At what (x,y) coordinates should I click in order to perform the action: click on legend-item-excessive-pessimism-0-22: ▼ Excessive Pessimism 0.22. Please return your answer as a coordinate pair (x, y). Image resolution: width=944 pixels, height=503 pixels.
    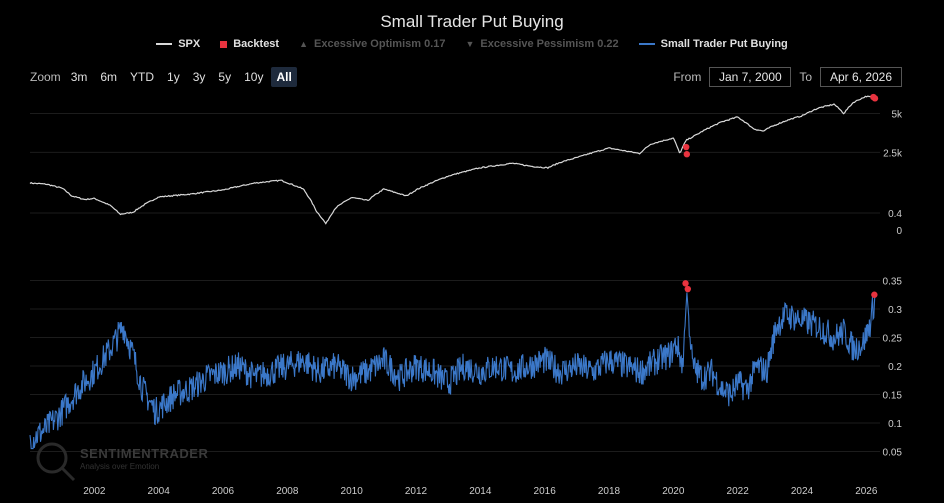
    Looking at the image, I should click on (541, 44).